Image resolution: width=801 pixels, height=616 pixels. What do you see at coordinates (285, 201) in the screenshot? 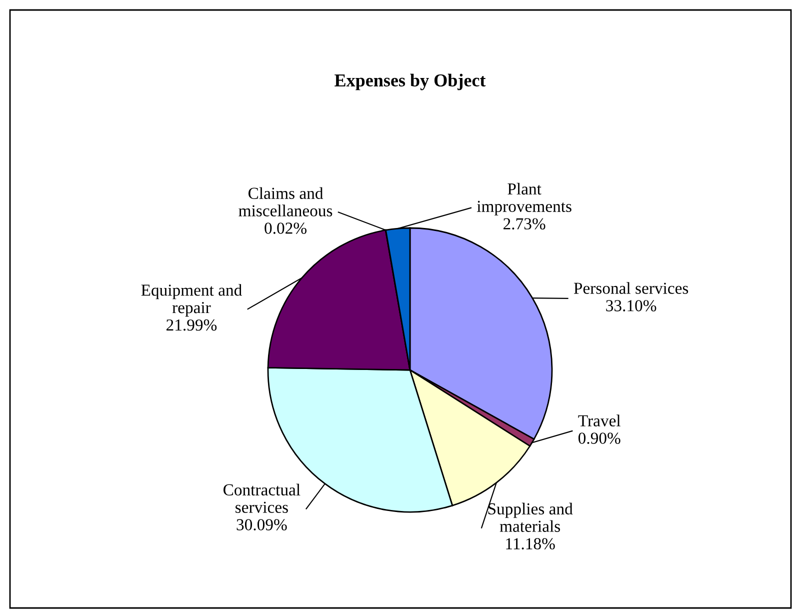
I see `slice-label: Claims and miscellaneous` at bounding box center [285, 201].